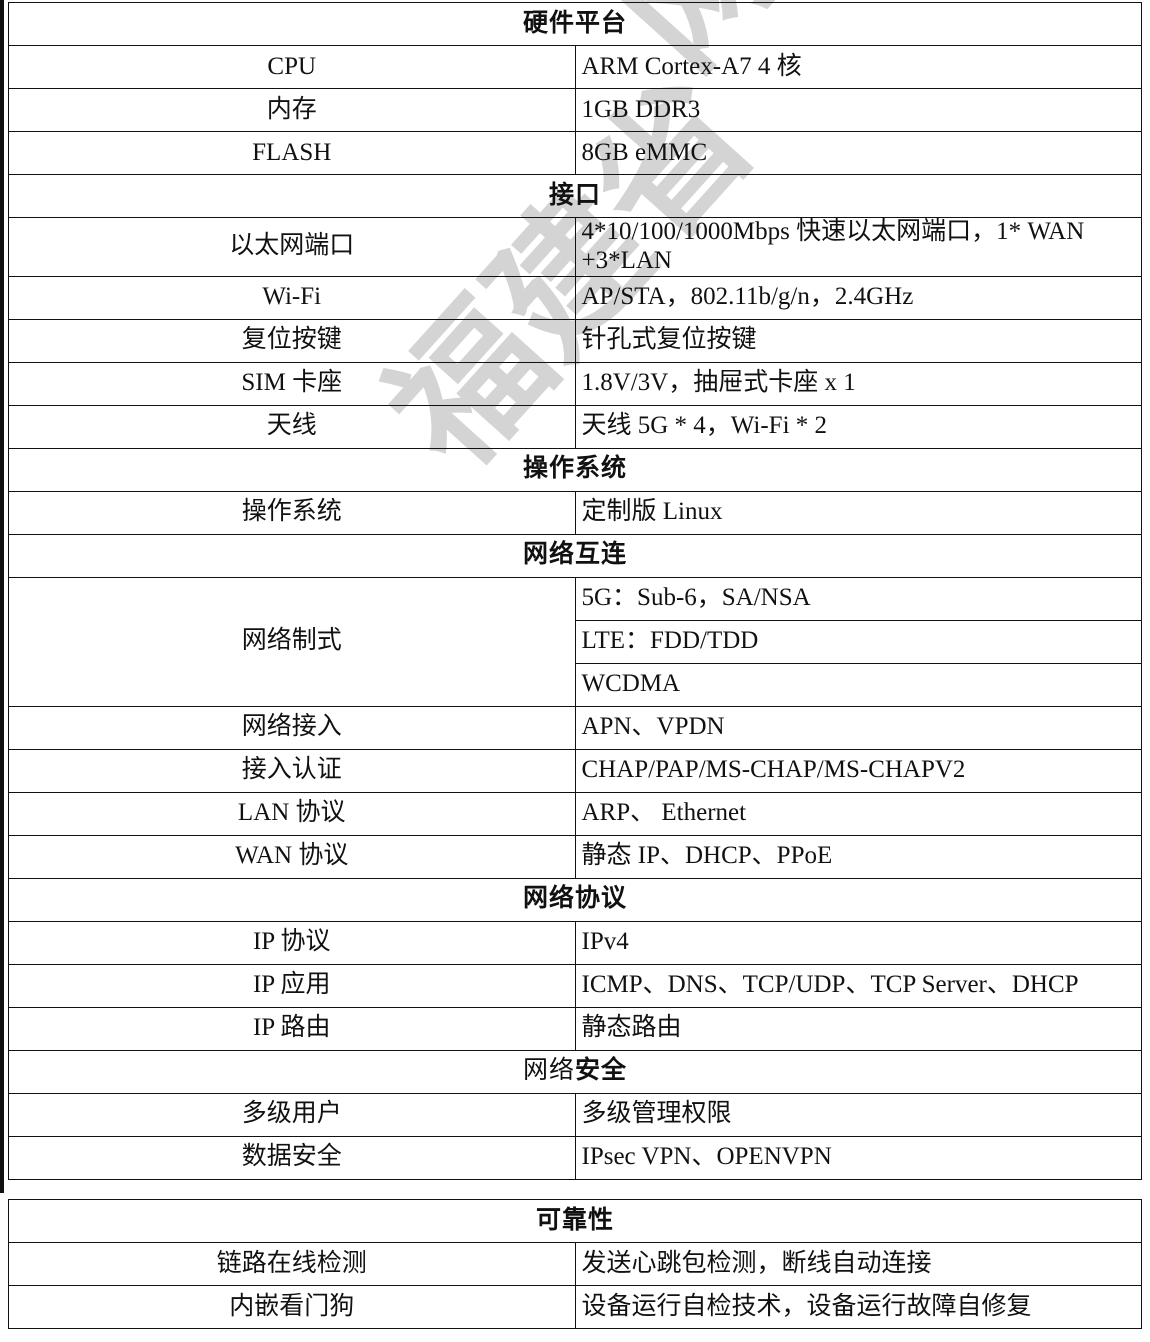 This screenshot has width=1150, height=1342. I want to click on table-row: 数据安全 IPsec VPN、OPENVPN, so click(575, 1157).